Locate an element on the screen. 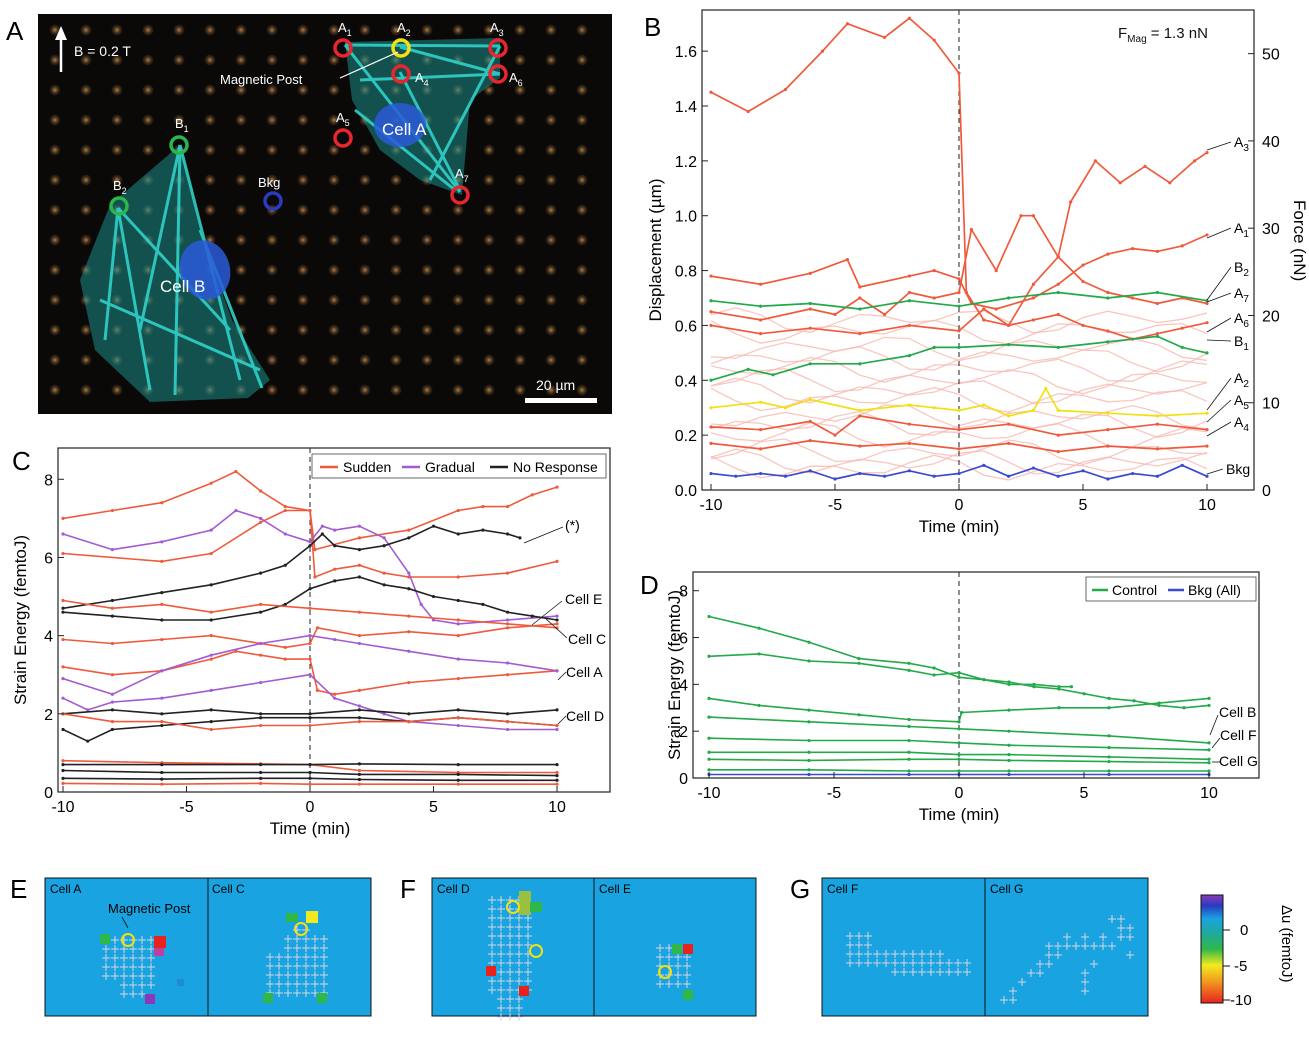  y-tick-label: 0.2 is located at coordinates (686, 436).